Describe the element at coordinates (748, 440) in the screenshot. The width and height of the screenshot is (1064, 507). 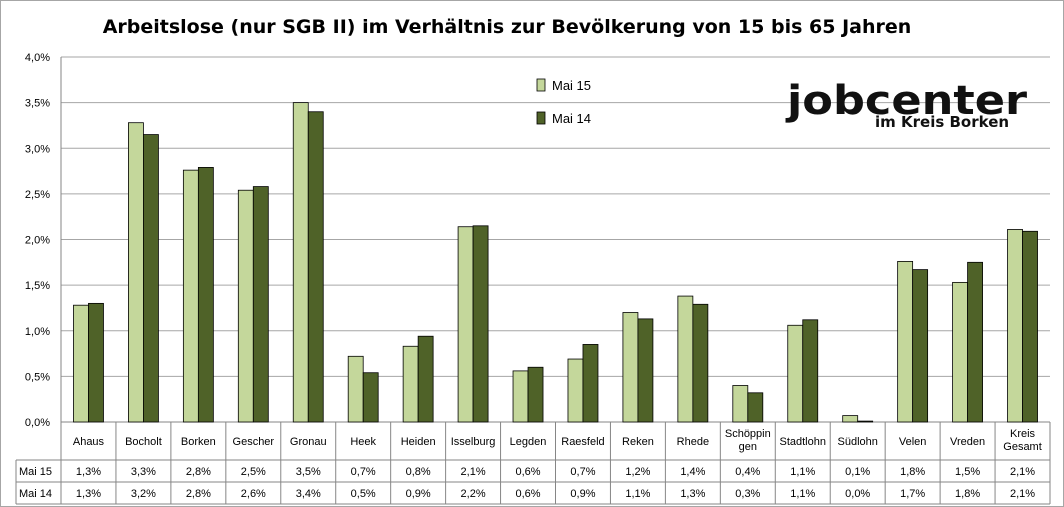
I see `category-label: Schöppin gen` at that location.